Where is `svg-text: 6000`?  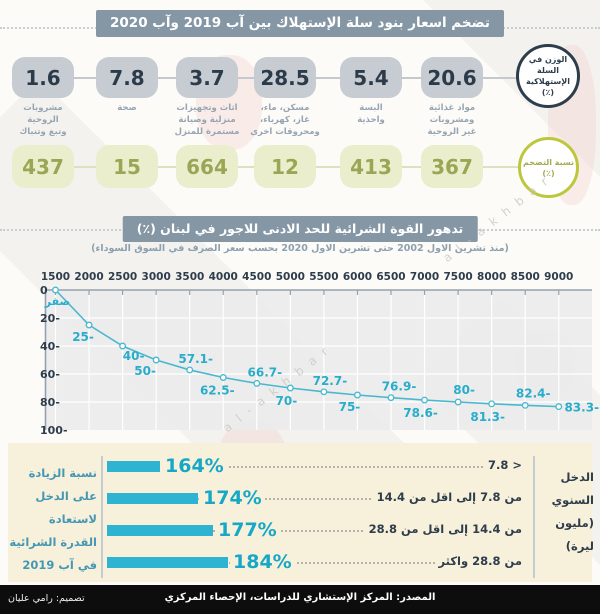
svg-text: 6000 is located at coordinates (357, 277).